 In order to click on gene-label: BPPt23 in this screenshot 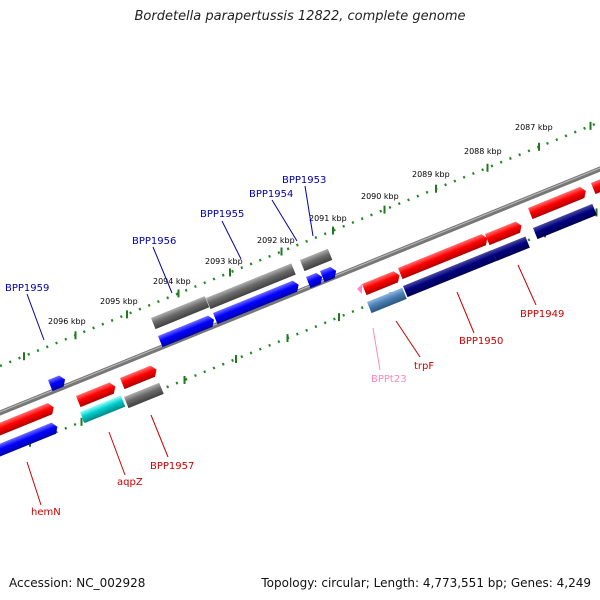, I will do `click(389, 379)`.